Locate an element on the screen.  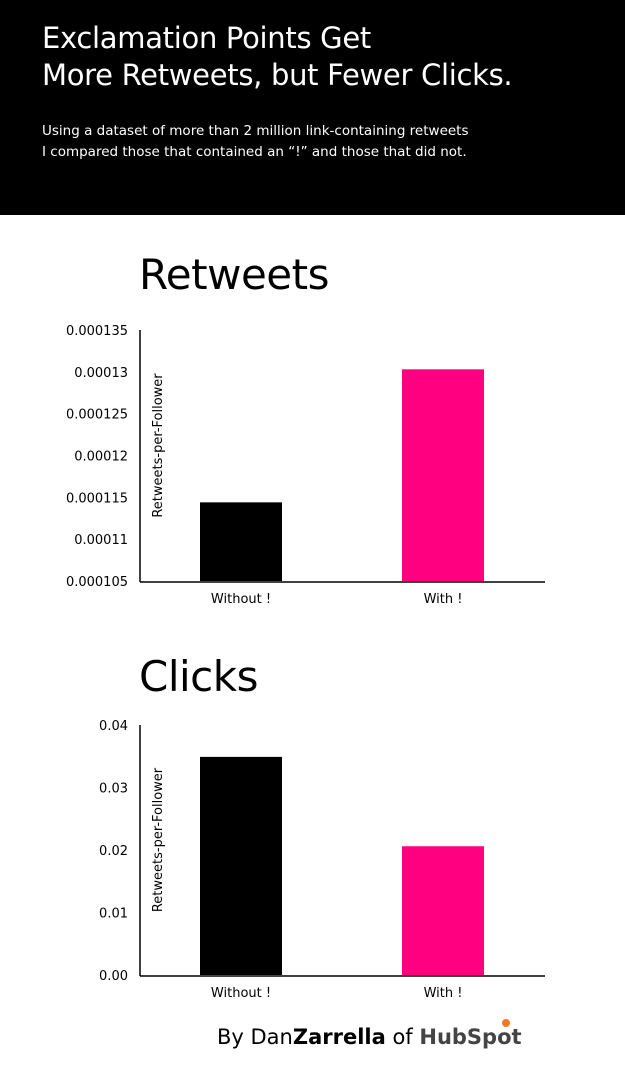
credit-line: By DanZarrella of HubSpot is located at coordinates (369, 1034).